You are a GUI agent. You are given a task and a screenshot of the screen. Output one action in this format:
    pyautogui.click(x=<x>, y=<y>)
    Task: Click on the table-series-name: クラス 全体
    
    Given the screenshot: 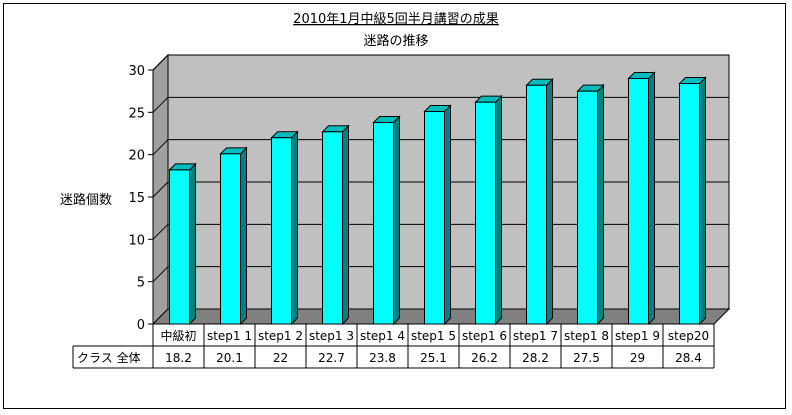 What is the action you would take?
    pyautogui.click(x=109, y=357)
    